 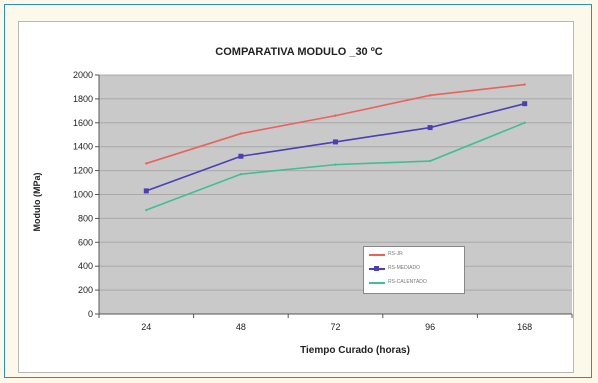 What do you see at coordinates (395, 254) in the screenshot?
I see `legend-label: RS-JR` at bounding box center [395, 254].